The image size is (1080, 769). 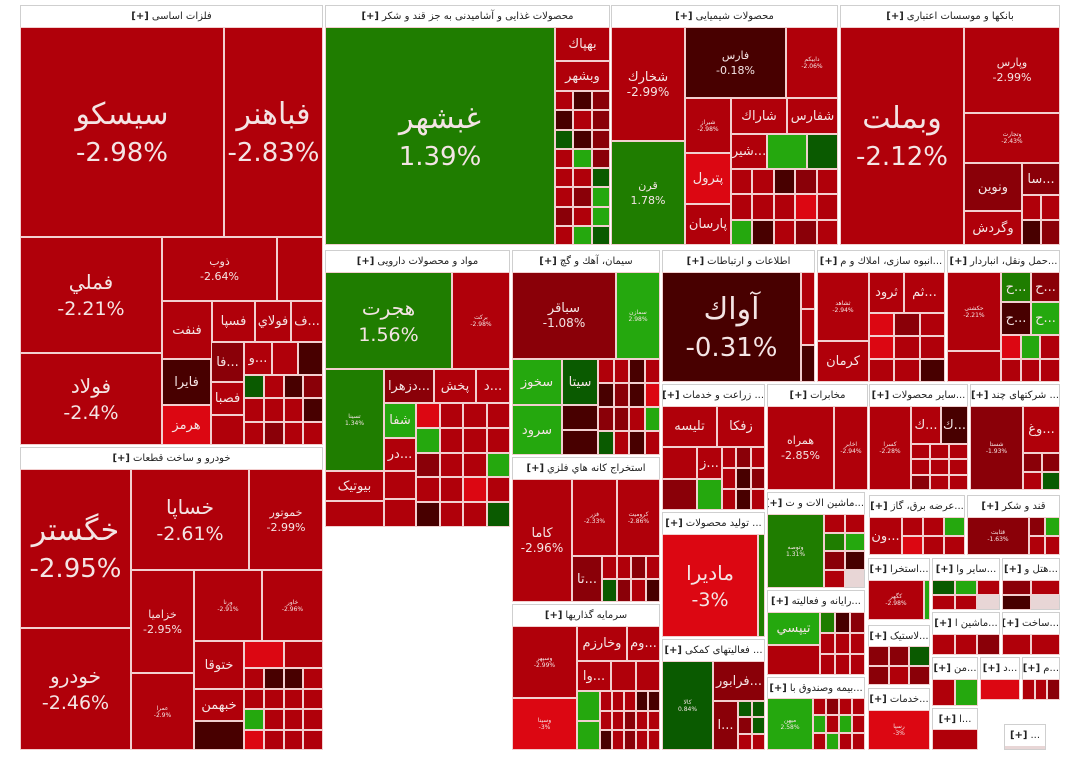 What do you see at coordinates (966, 569) in the screenshot?
I see `sector-header: ...سایر وا[+]` at bounding box center [966, 569].